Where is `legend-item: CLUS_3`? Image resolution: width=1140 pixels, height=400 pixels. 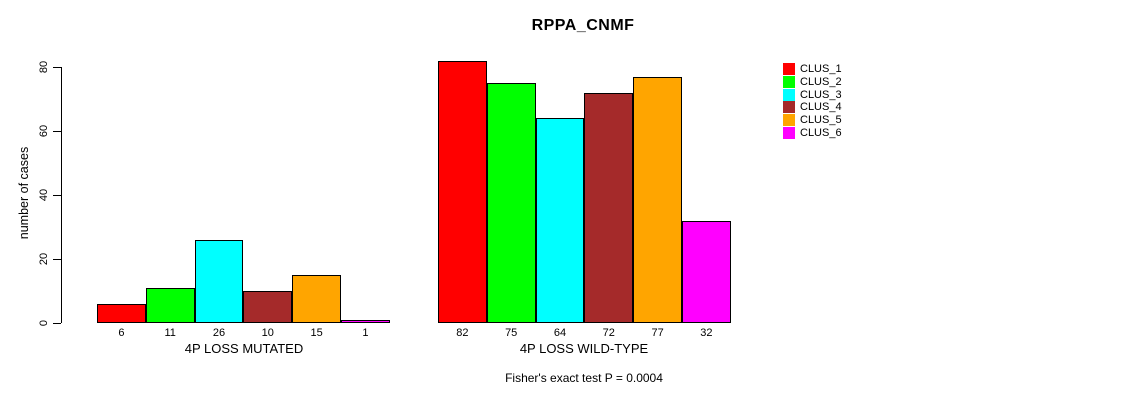
legend-item: CLUS_3 is located at coordinates (812, 94).